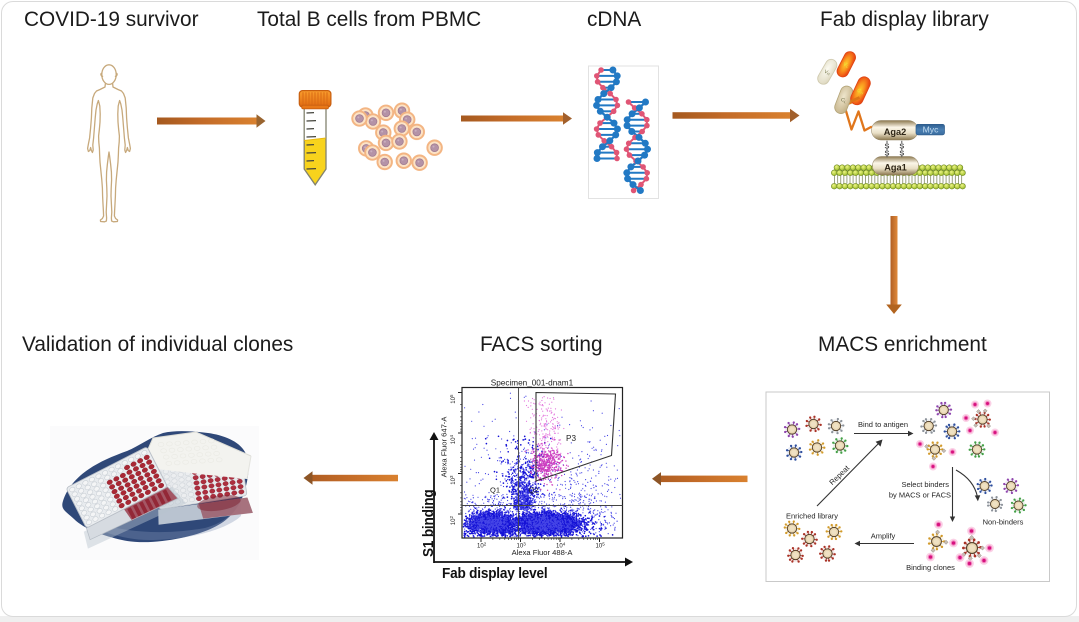  I want to click on svg-text: by MACS or FACS, so click(920, 495).